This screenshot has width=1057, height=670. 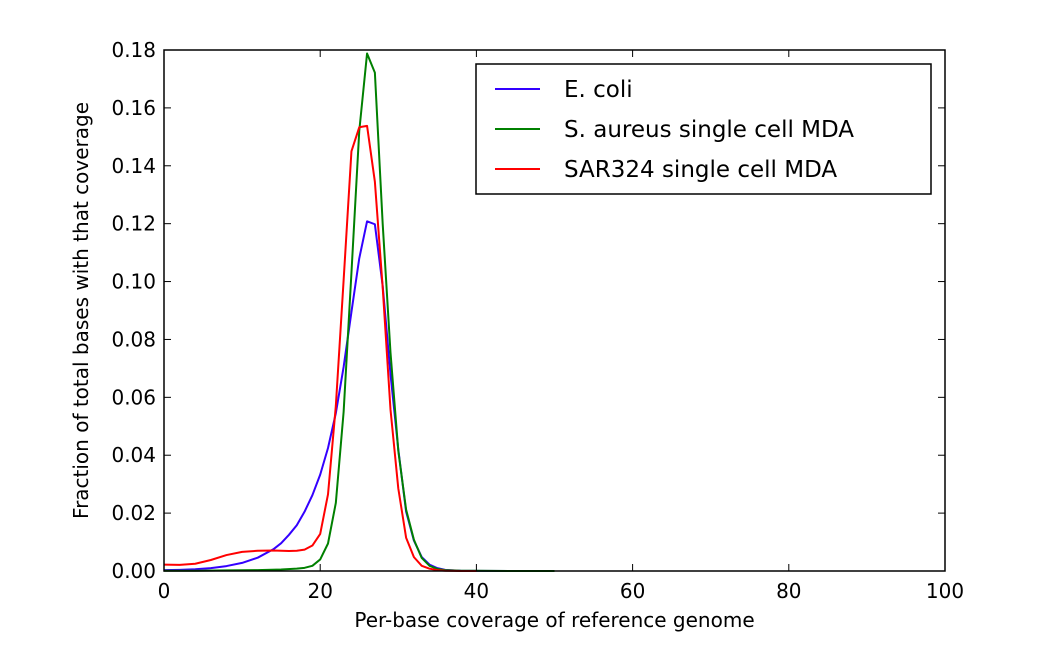 What do you see at coordinates (164, 591) in the screenshot?
I see `x-tick-label: 0` at bounding box center [164, 591].